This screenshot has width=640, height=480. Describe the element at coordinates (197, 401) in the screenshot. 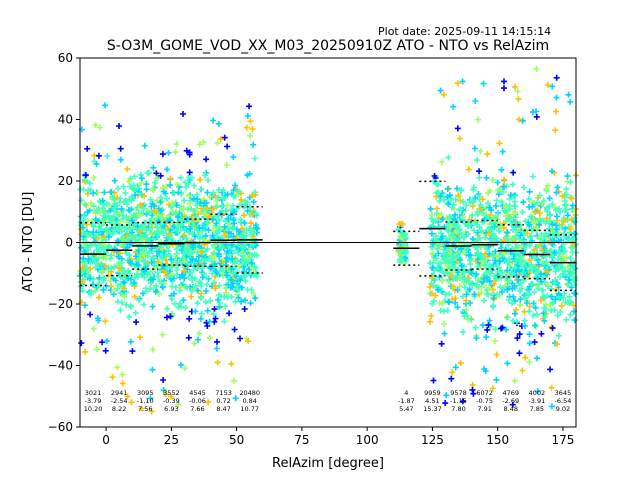

I see `bin-mean-label: -0.06` at that location.